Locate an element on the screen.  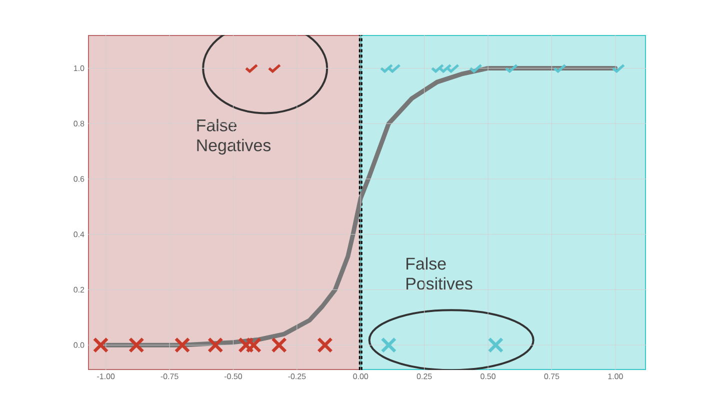
annotation: False Positives is located at coordinates (439, 273).